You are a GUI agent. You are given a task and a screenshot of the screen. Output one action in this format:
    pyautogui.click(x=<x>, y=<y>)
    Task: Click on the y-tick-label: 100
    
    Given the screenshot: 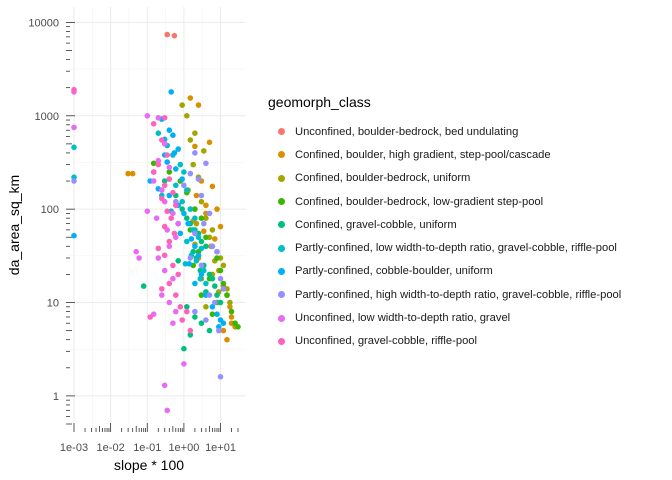 What is the action you would take?
    pyautogui.click(x=50, y=210)
    